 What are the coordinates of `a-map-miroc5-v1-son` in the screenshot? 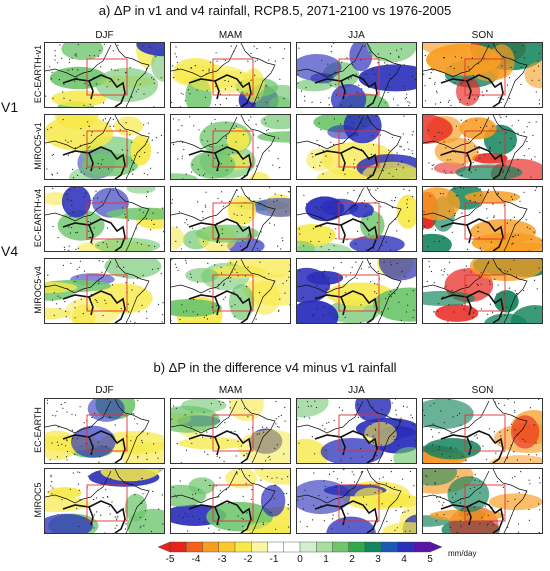 It's located at (482, 147).